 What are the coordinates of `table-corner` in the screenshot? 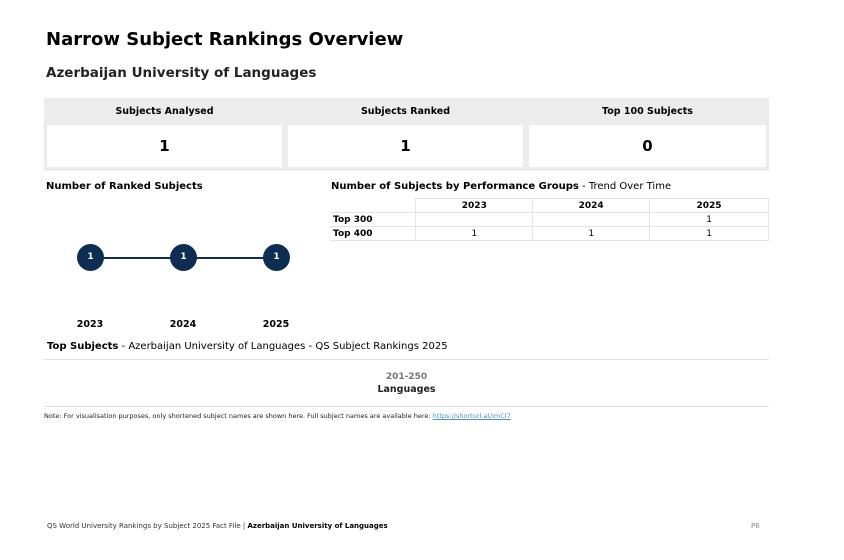 It's located at (373, 205).